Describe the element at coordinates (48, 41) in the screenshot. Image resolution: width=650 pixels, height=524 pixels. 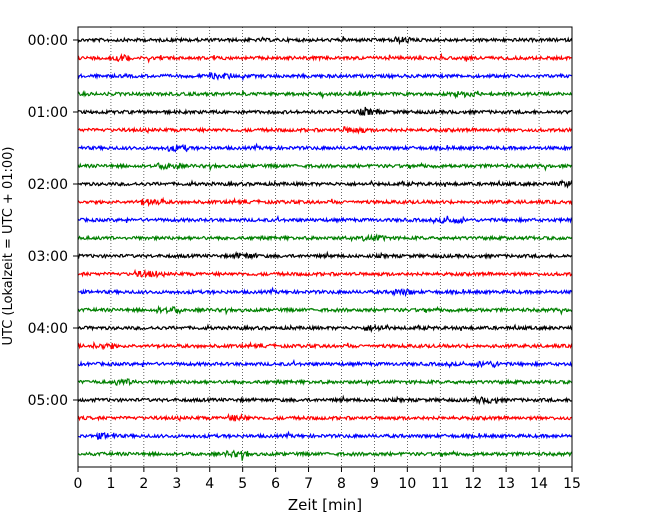
I see `y-tick-label: 00:00` at that location.